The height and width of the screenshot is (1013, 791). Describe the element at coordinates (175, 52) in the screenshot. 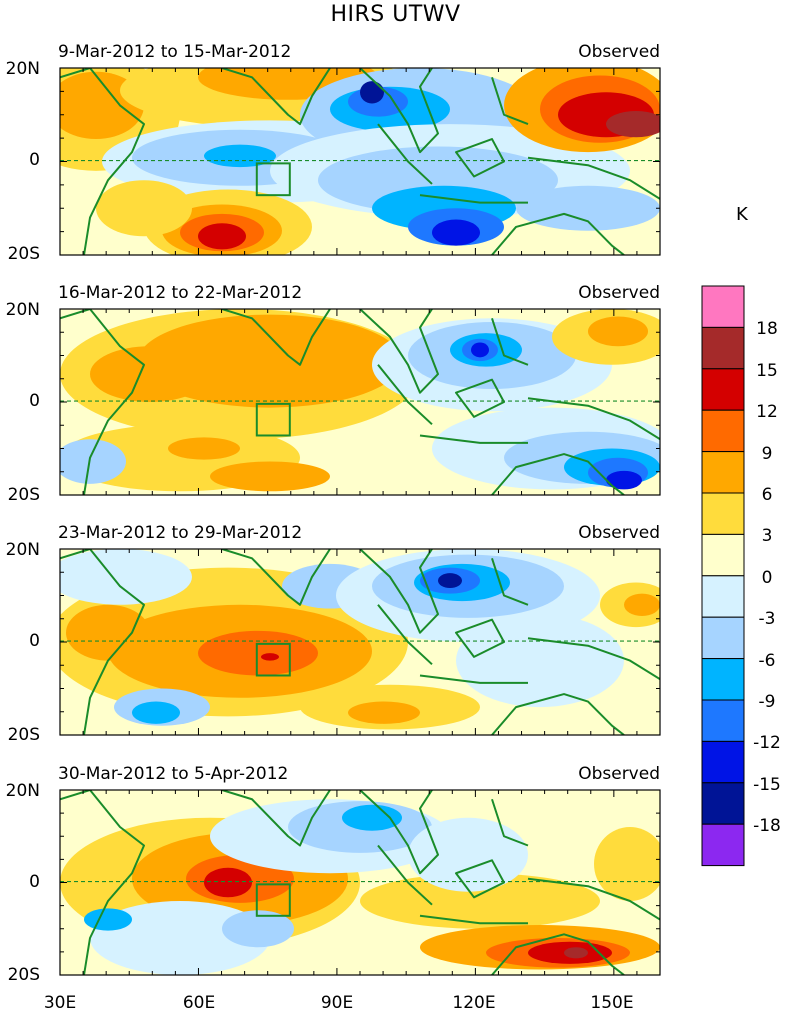

I see `panel-1-period: 9-Mar-2012 to 15-Mar-2012` at that location.